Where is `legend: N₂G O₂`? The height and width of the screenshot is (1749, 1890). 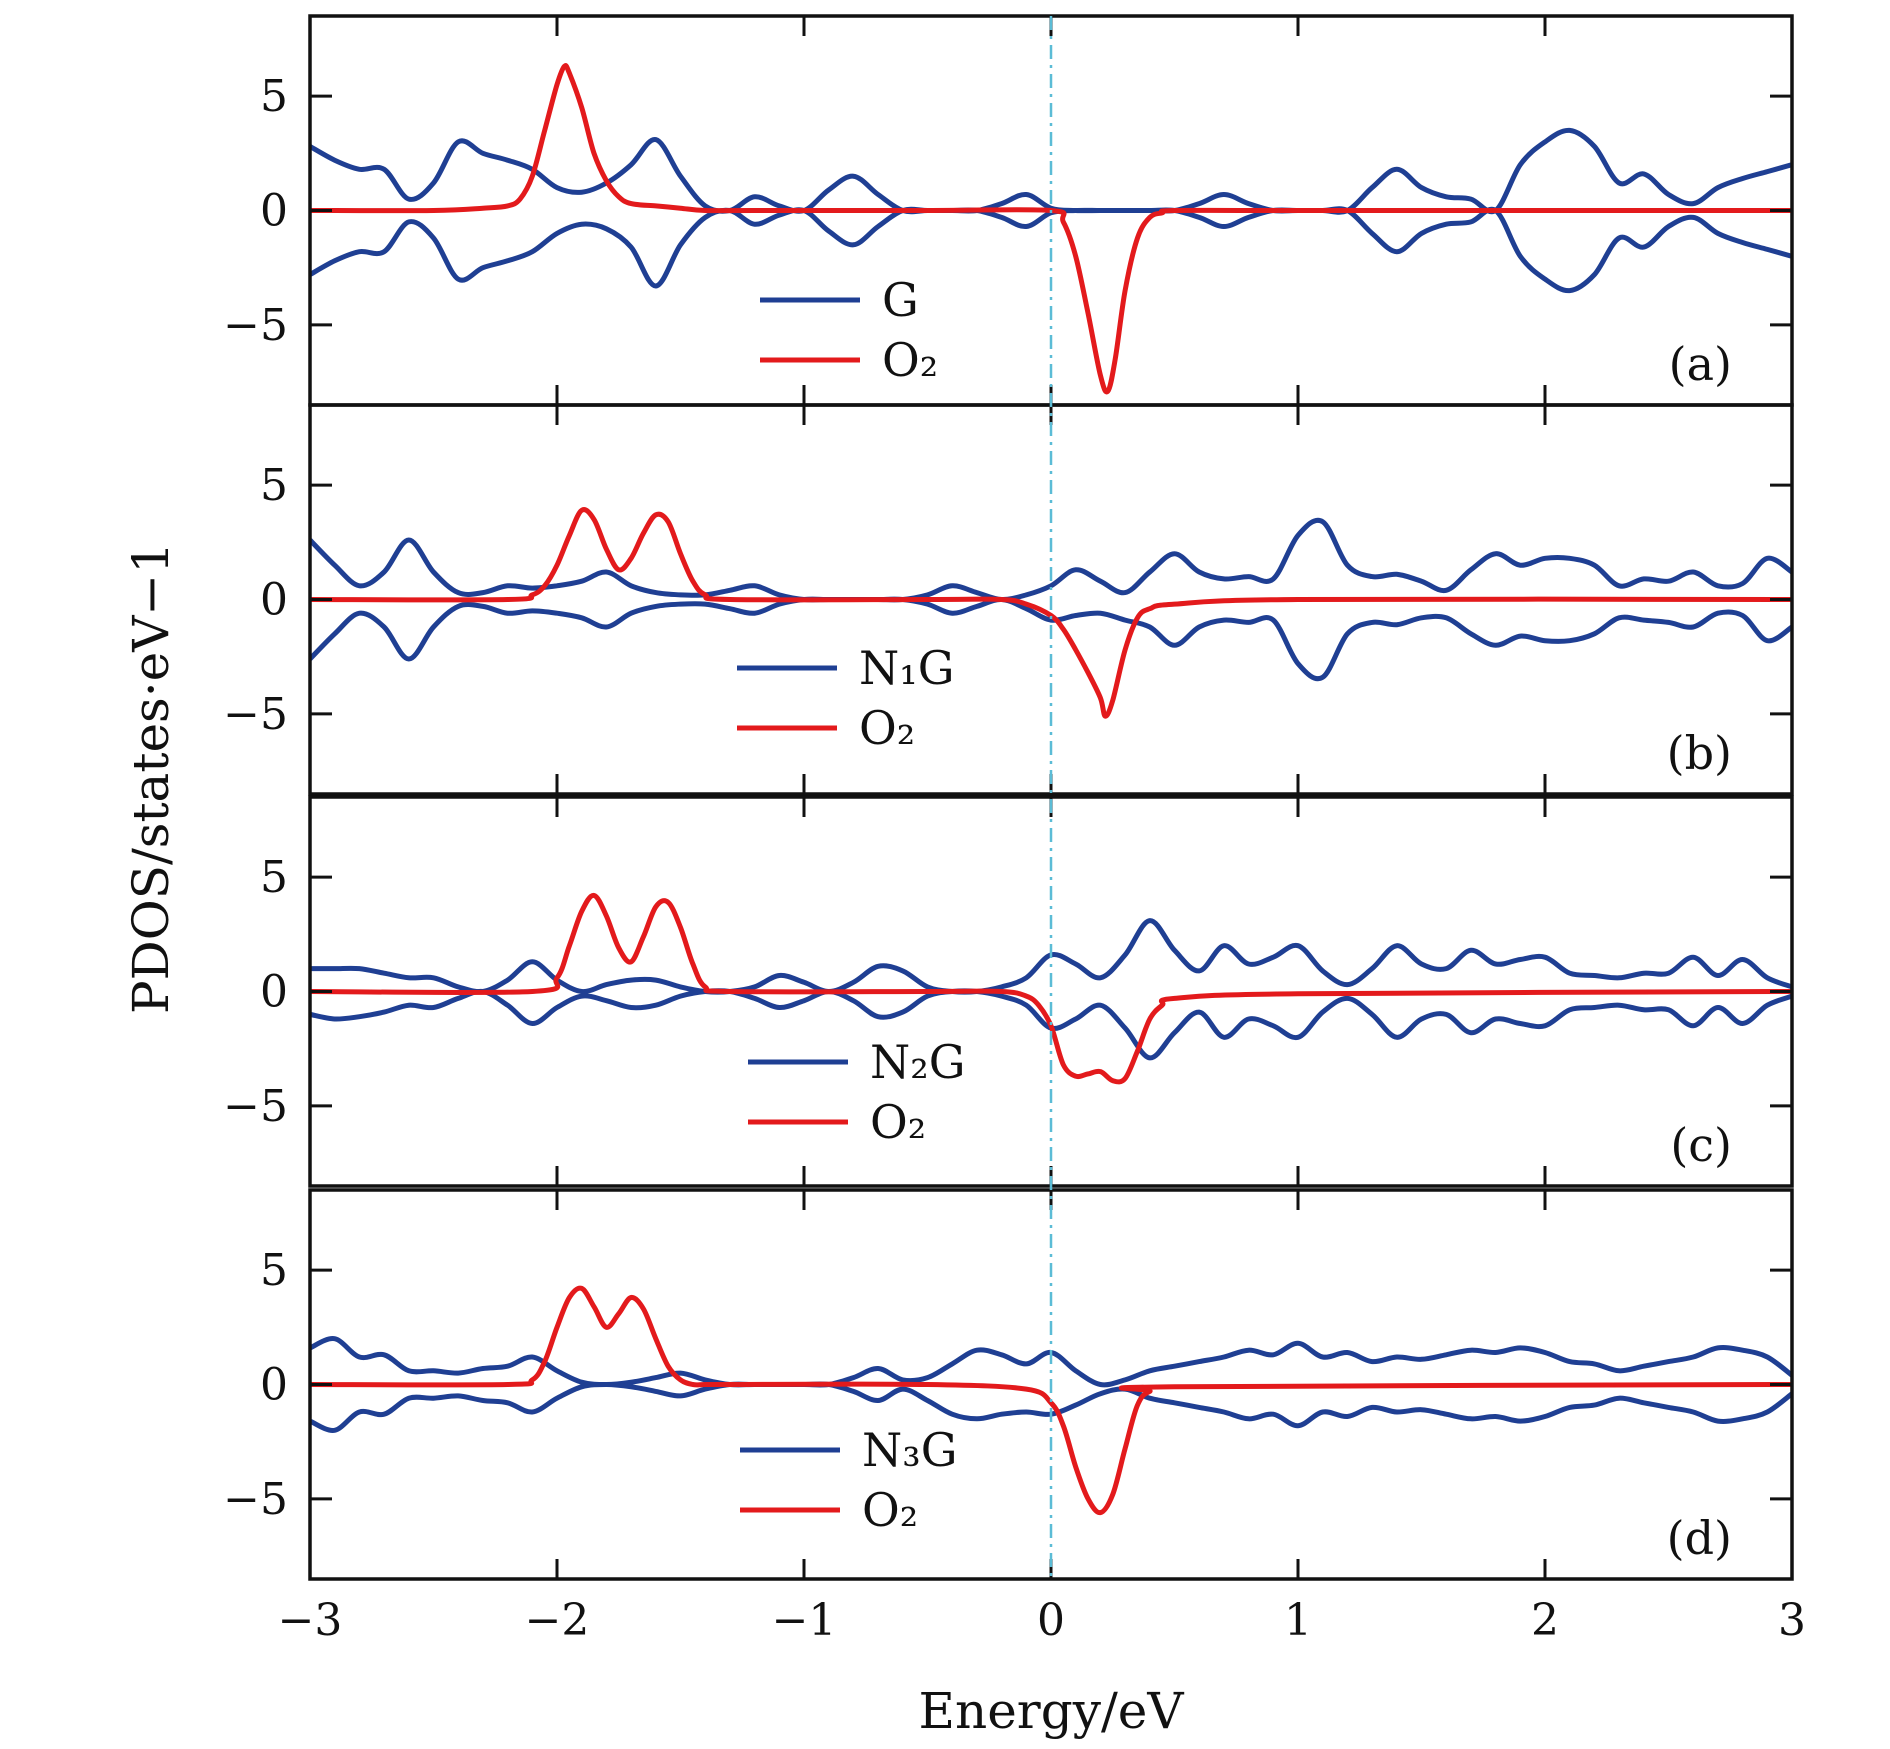
legend: N₂G O₂ is located at coordinates (856, 1092).